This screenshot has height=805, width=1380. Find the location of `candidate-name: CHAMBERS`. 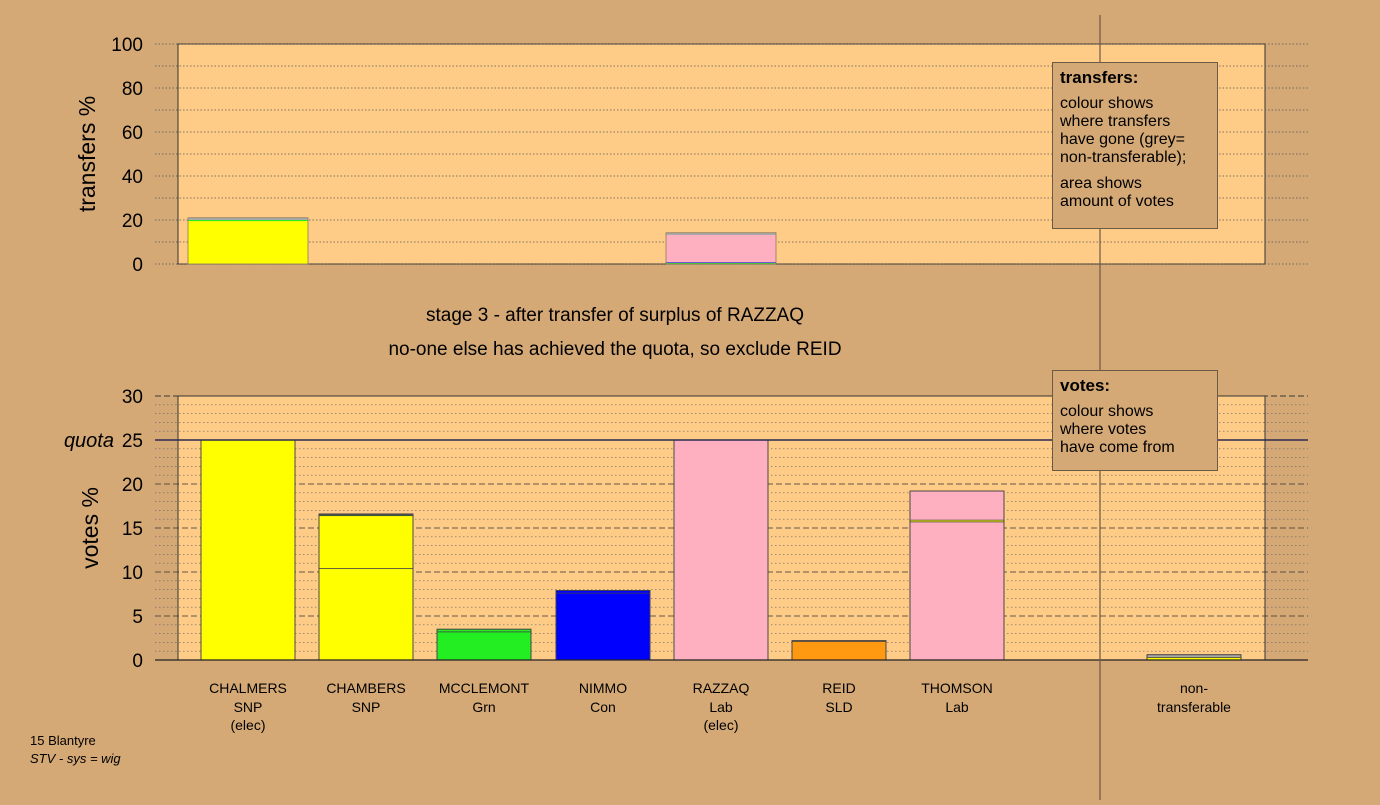

candidate-name: CHAMBERS is located at coordinates (365, 688).